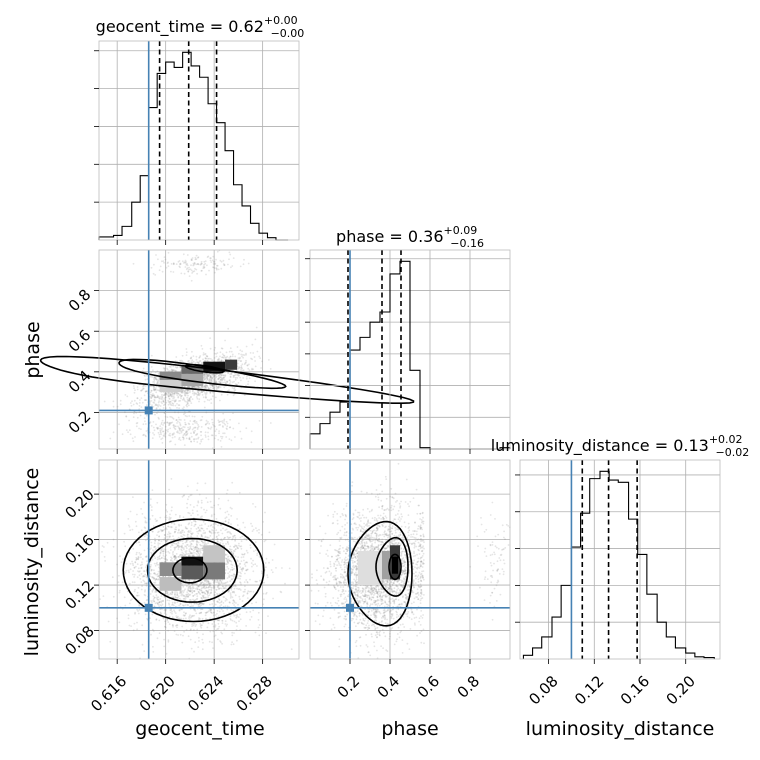  Describe the element at coordinates (199, 729) in the screenshot. I see `x-axis-label-geocent-time: geocent_time` at that location.